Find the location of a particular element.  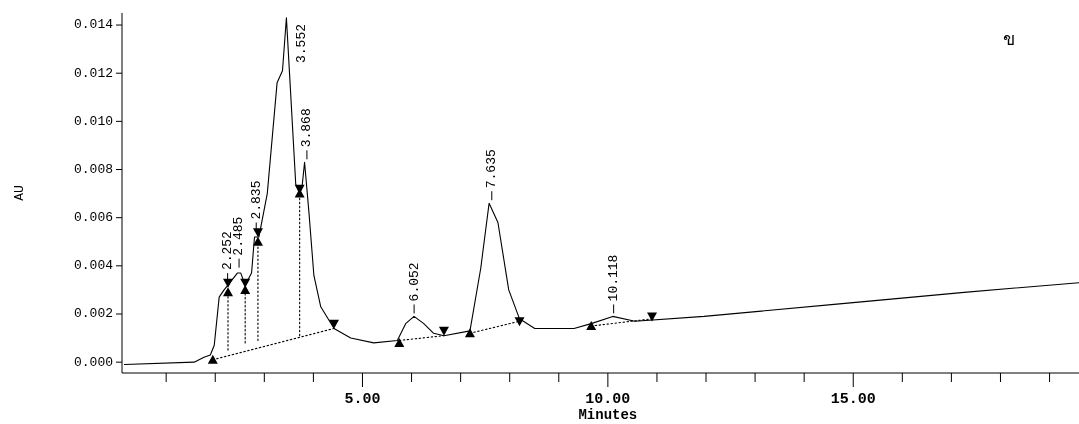

y-tick-label: 0.000 is located at coordinates (93, 362).